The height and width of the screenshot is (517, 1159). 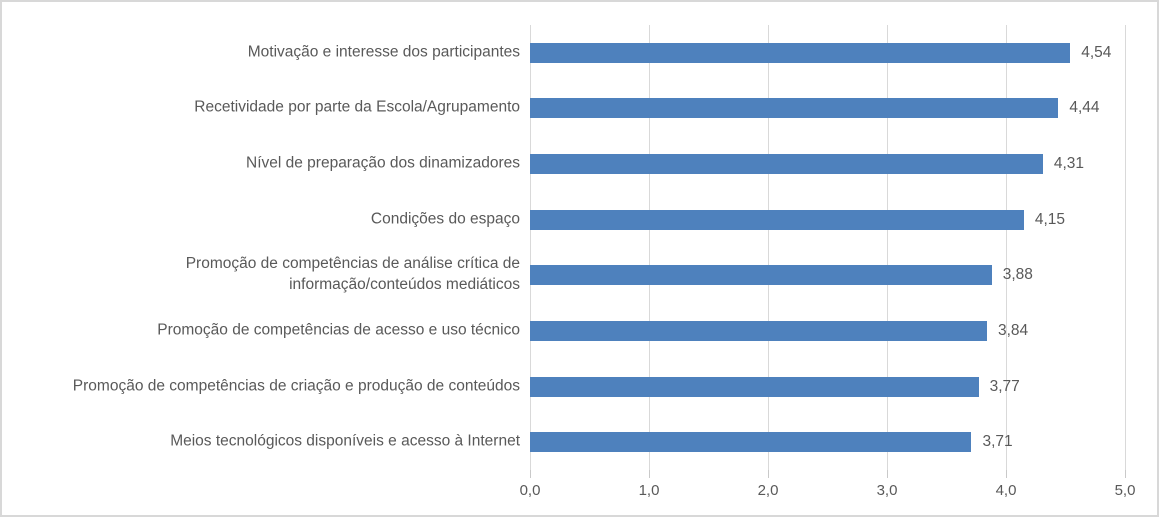 What do you see at coordinates (1069, 164) in the screenshot?
I see `value-label: 4,31` at bounding box center [1069, 164].